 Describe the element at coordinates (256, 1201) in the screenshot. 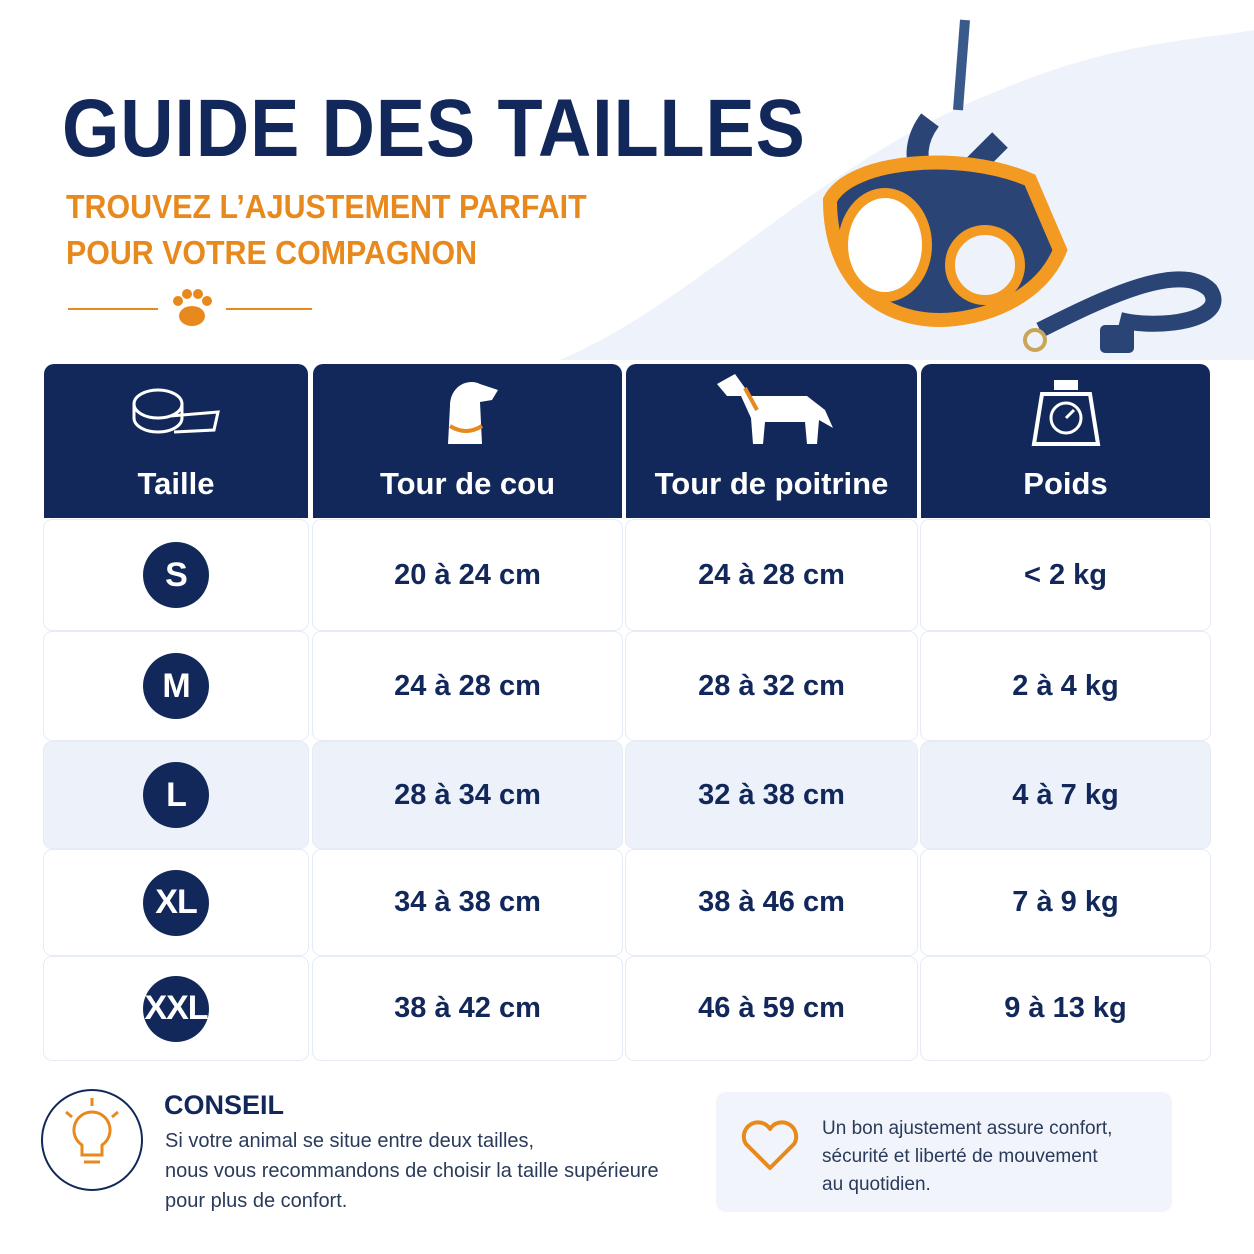

I see `tip-text: pour plus de confort.` at that location.